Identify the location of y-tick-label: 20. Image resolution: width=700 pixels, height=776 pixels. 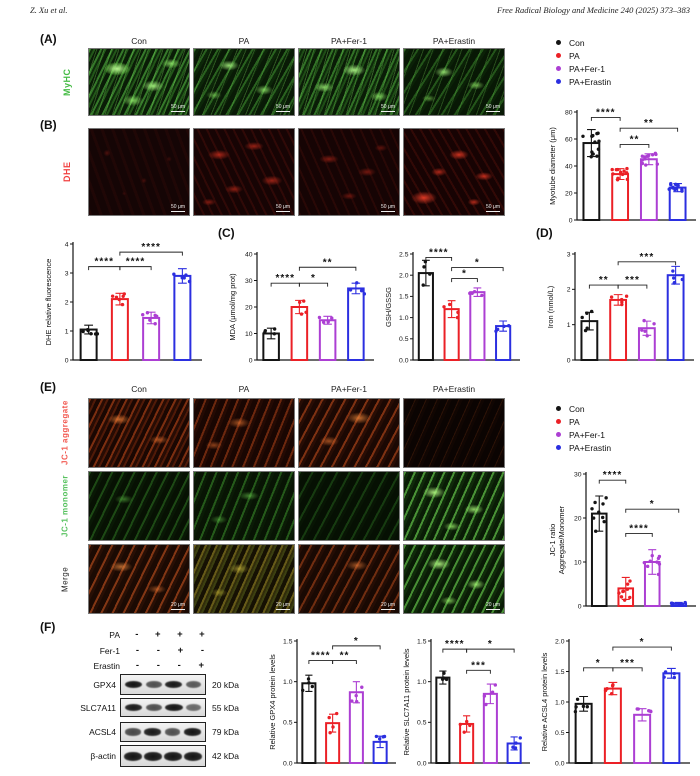
(249, 307).